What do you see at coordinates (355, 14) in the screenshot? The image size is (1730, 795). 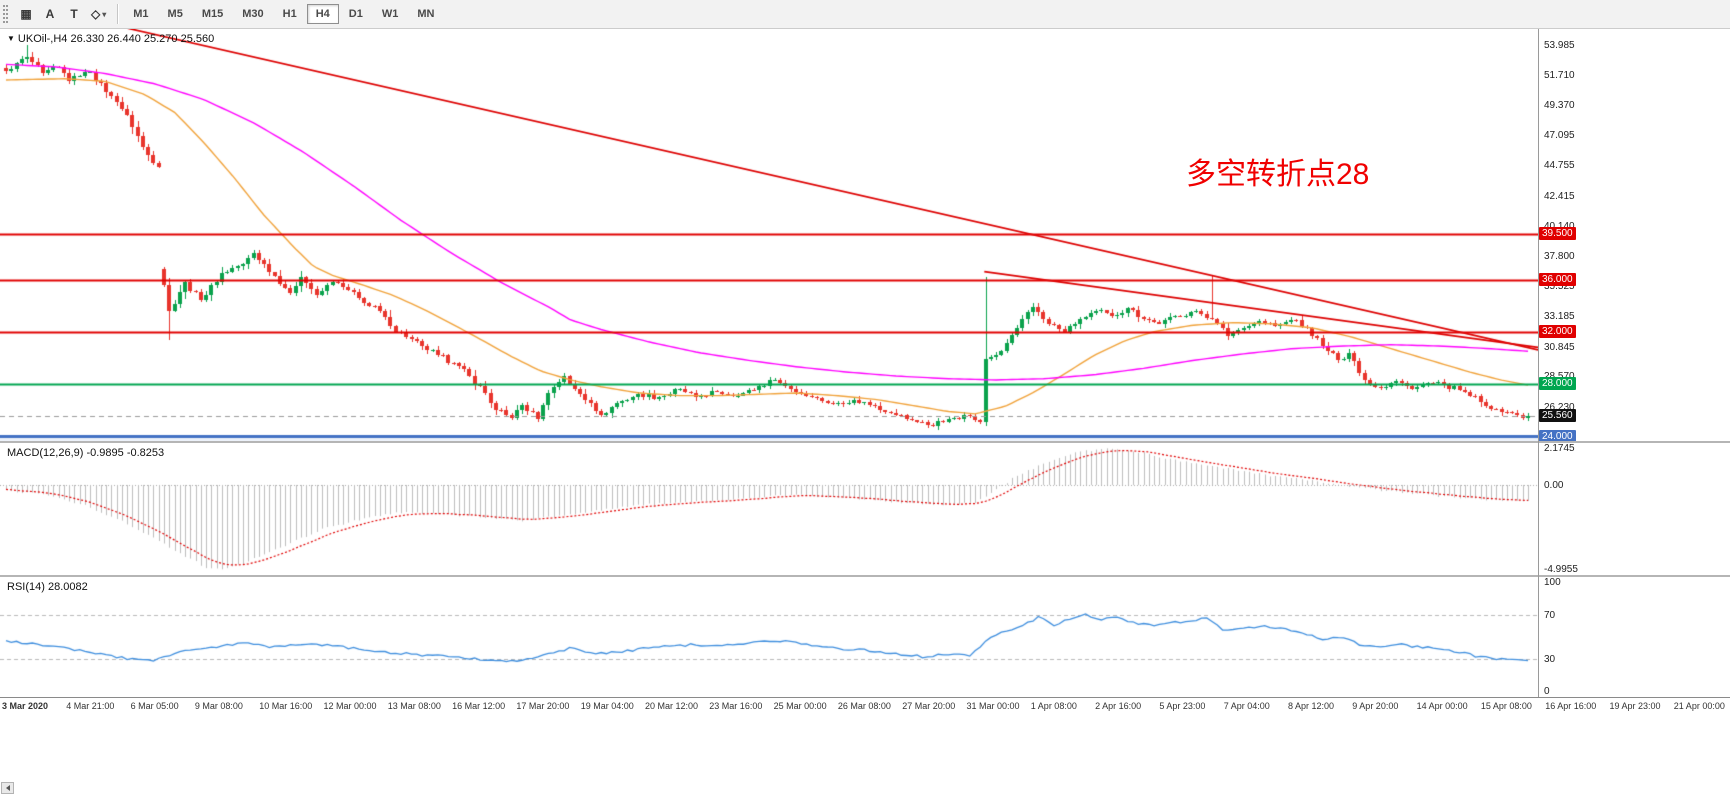 I see `timeframe-d1-button: D1` at bounding box center [355, 14].